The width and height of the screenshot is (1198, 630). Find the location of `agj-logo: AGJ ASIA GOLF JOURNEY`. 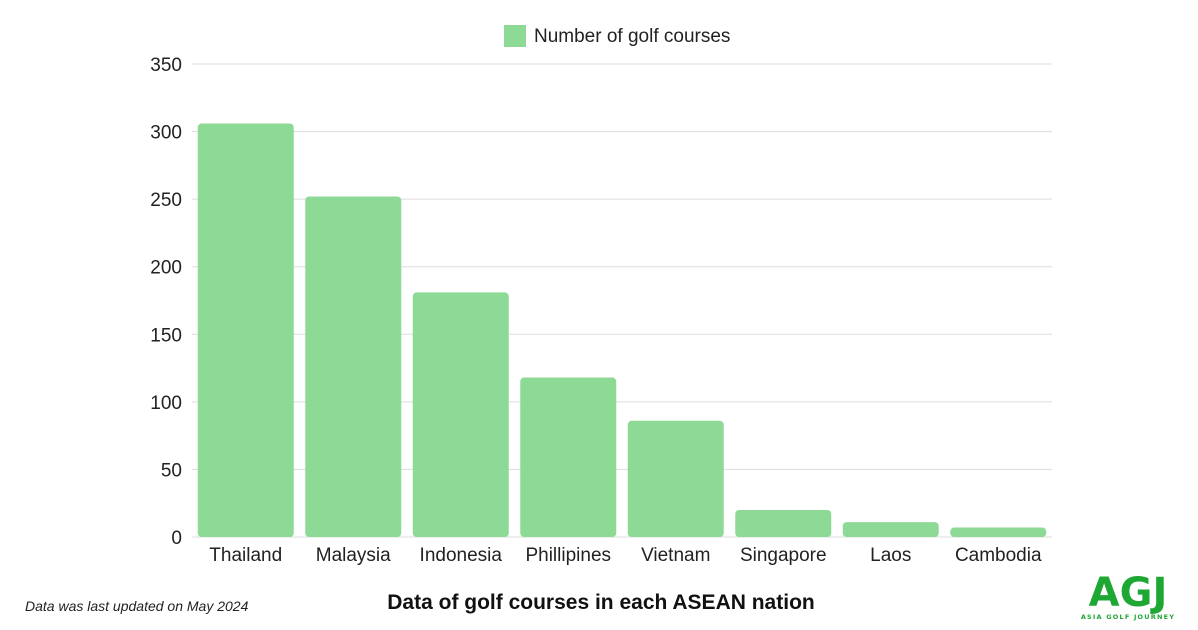

agj-logo: AGJ ASIA GOLF JOURNEY is located at coordinates (1128, 595).